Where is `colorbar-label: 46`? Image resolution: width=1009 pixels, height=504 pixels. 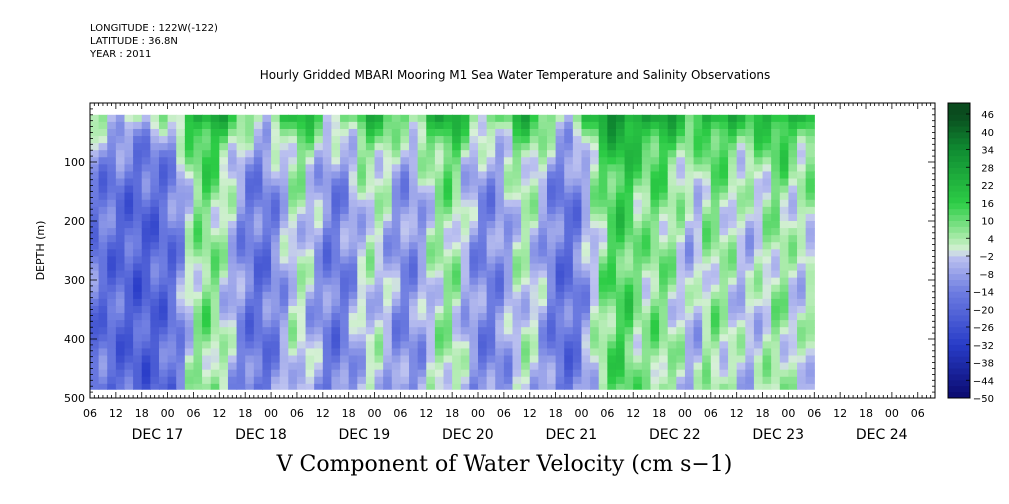
colorbar-label: 46 is located at coordinates (987, 115).